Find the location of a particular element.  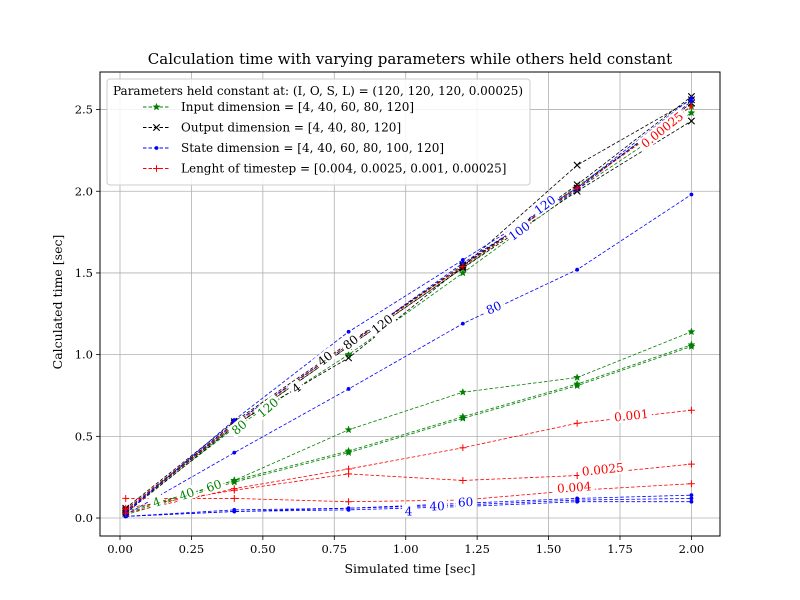

inline-label: 40 is located at coordinates (437, 506).